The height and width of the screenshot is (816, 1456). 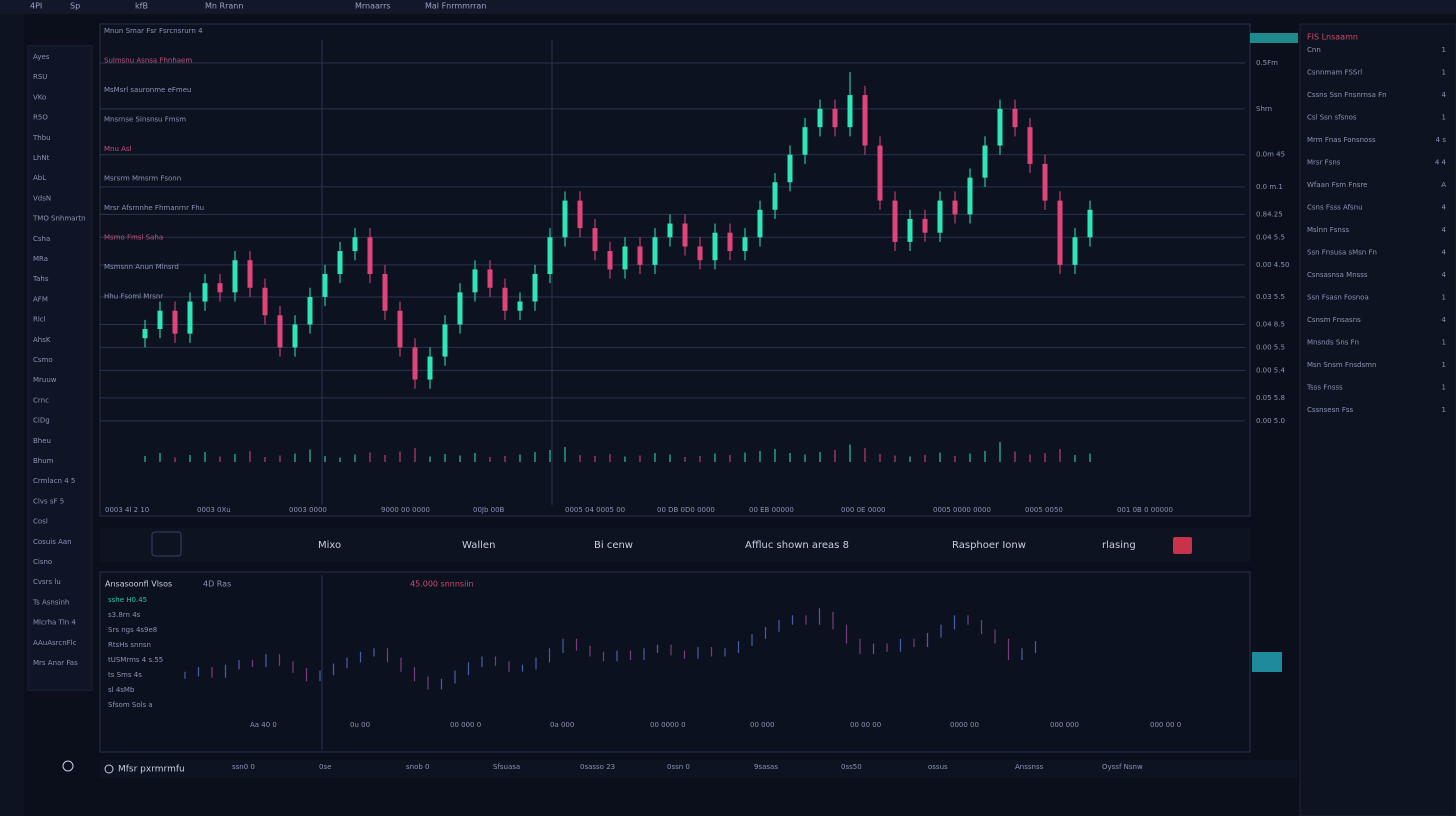 What do you see at coordinates (1341, 140) in the screenshot?
I see `row-label: Mrm Fnas Fonsnoss` at bounding box center [1341, 140].